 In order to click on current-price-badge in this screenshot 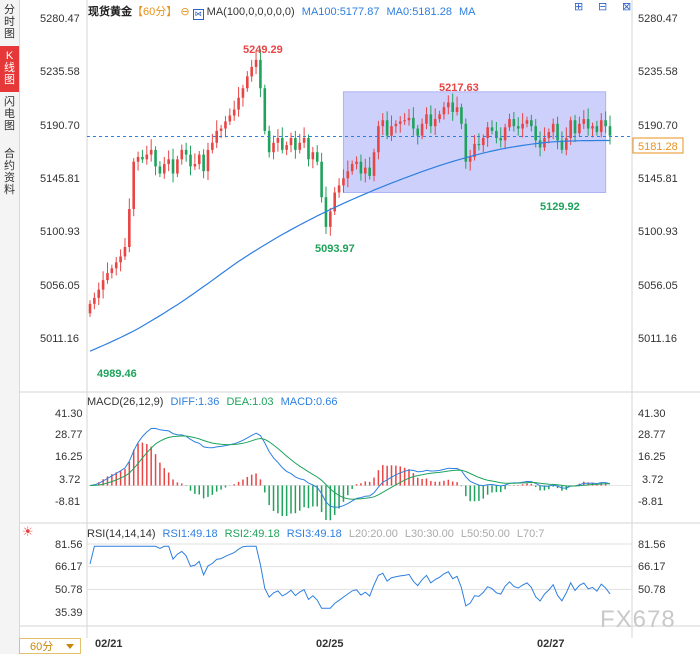, I will do `click(658, 145)`.